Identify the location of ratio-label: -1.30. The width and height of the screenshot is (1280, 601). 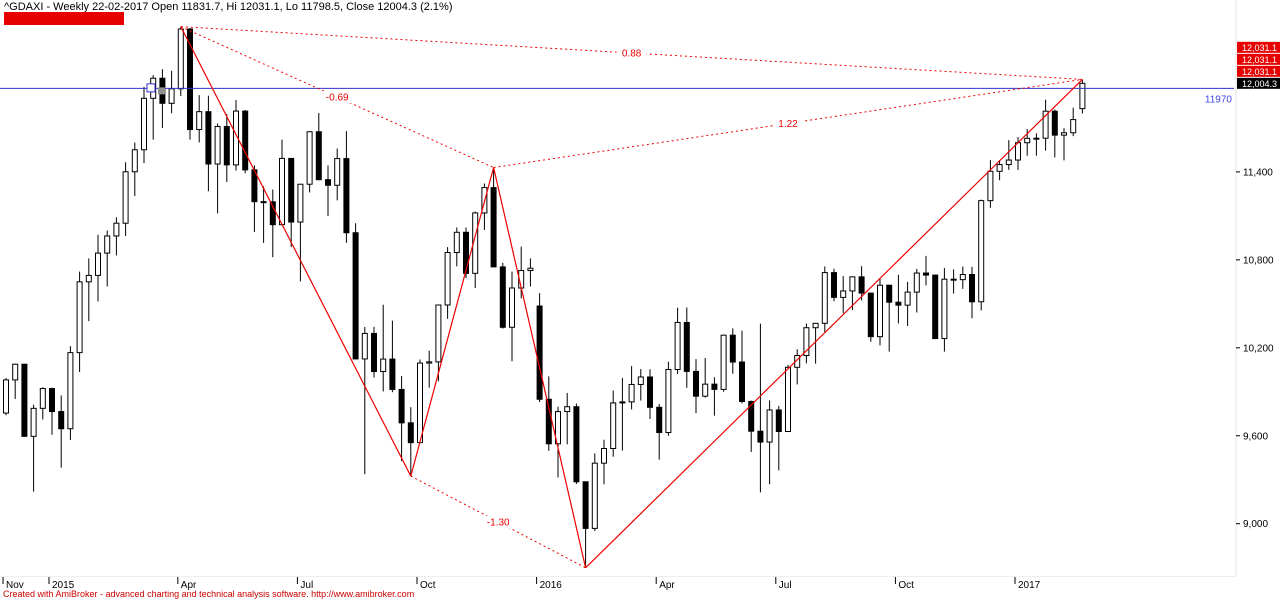
(498, 522).